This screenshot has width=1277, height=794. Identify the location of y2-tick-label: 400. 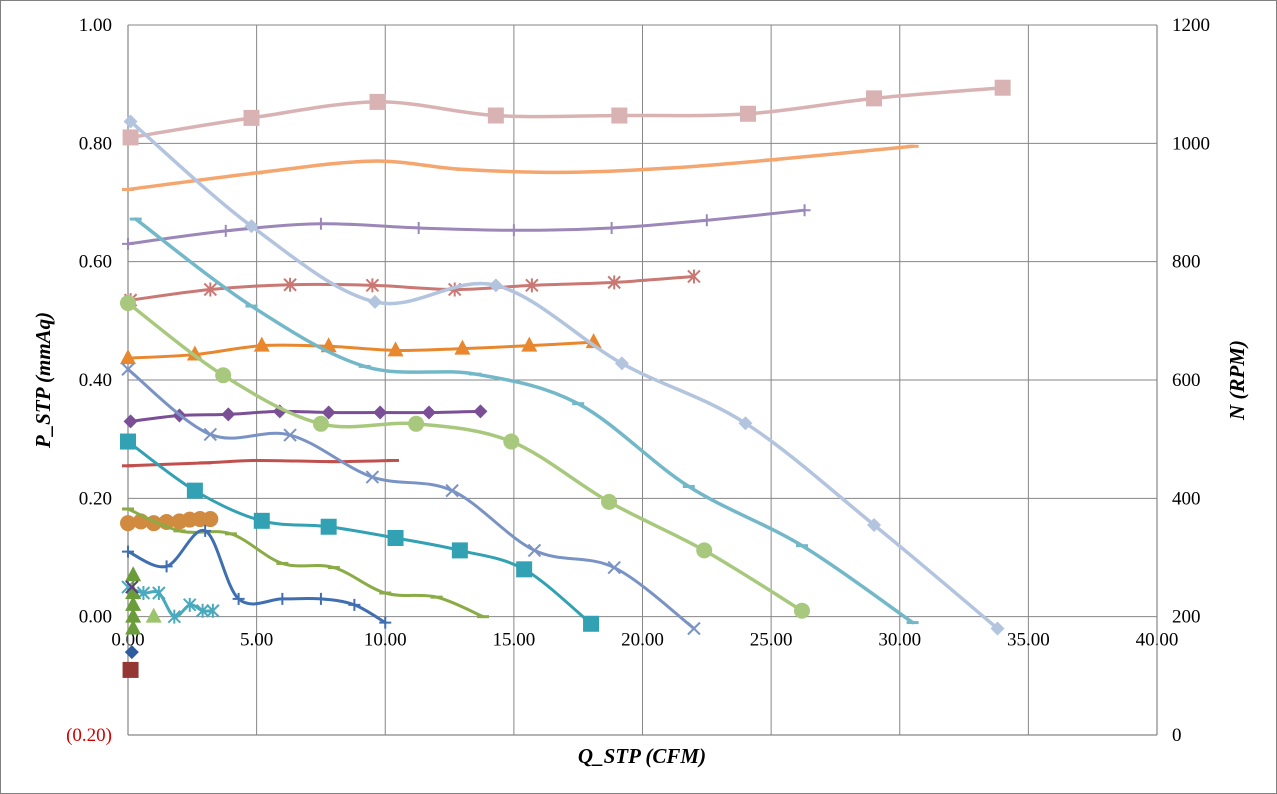
(1186, 498).